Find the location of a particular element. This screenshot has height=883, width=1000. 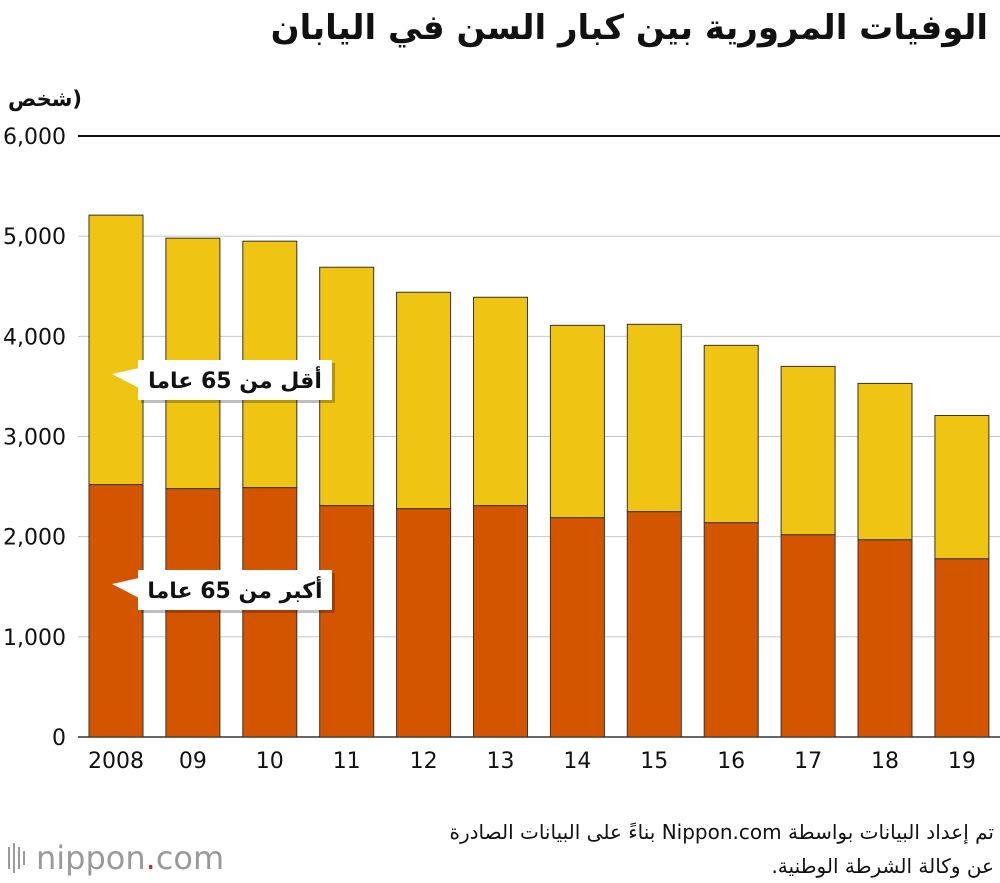

x-axis-ticks: 2008 09 10 11 12 13 14 15 16 17 18 19 is located at coordinates (532, 761).